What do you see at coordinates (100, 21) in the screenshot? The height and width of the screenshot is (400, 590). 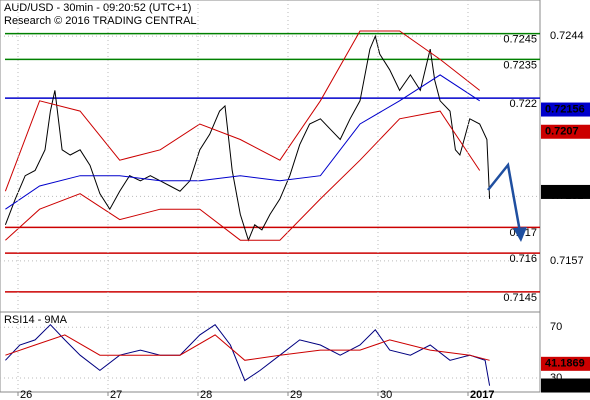 I see `chart-subtitle: Research © 2016 TRADING CENTRAL` at bounding box center [100, 21].